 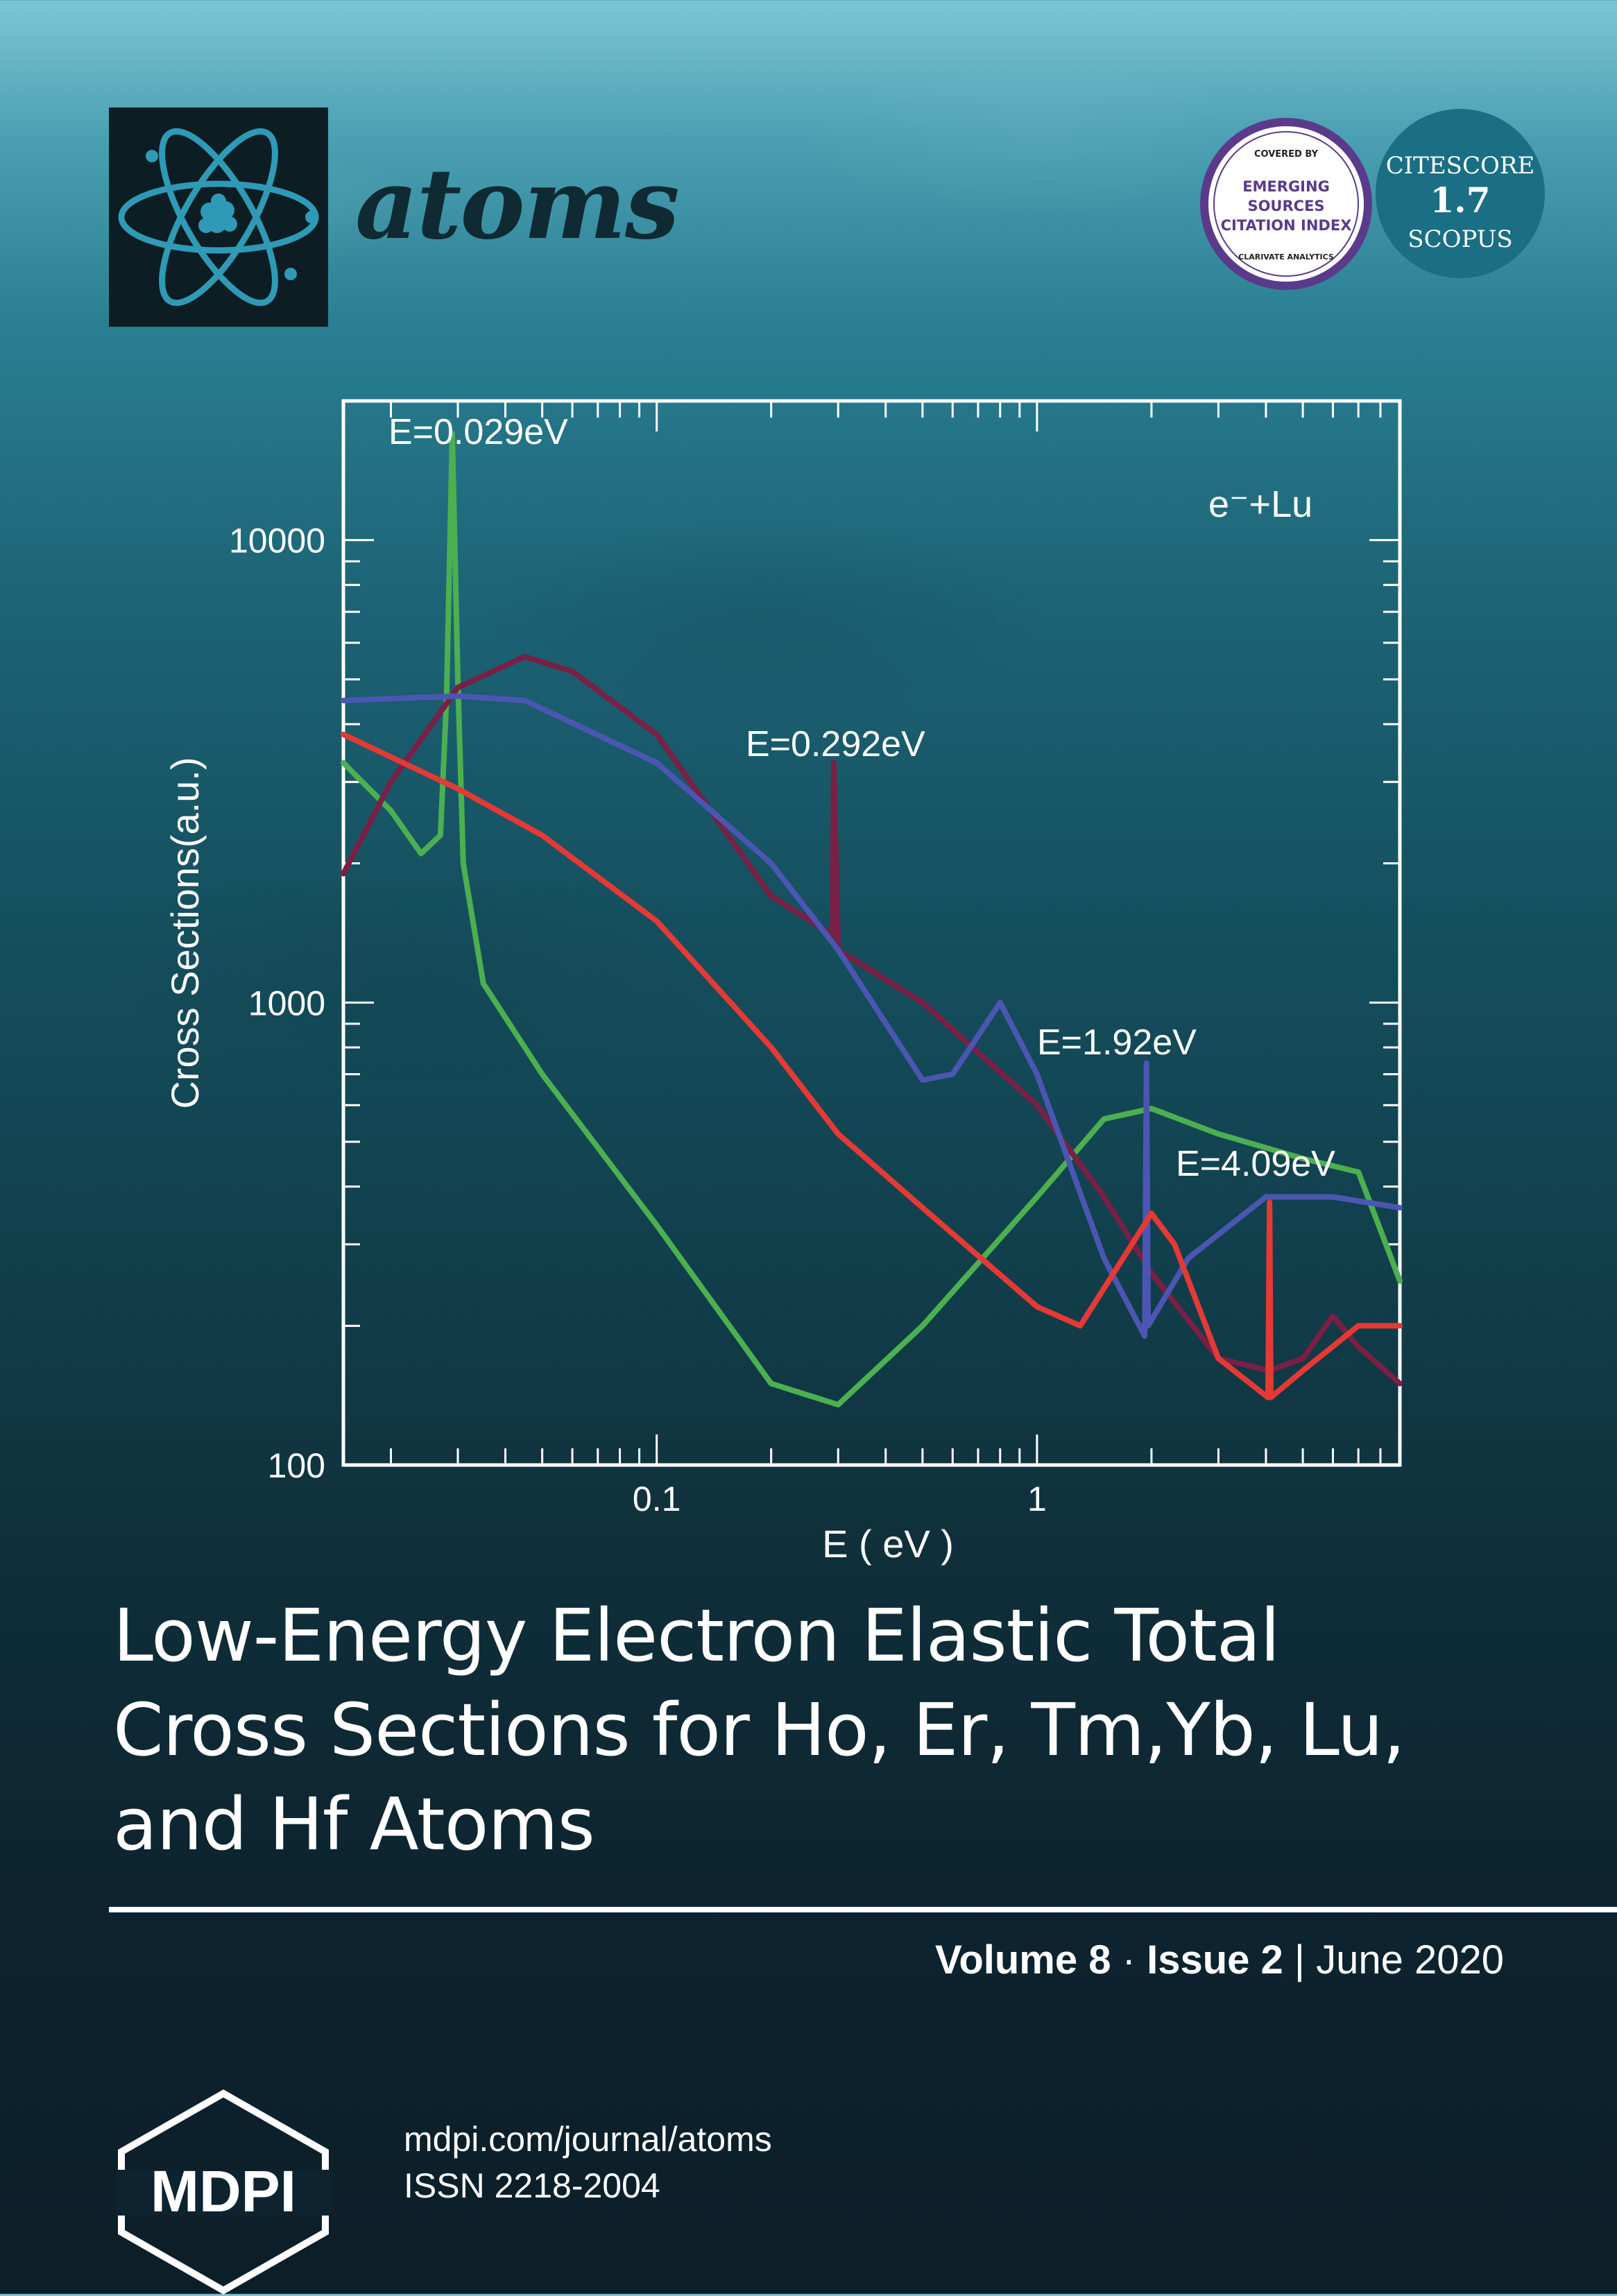 I want to click on journal-name: atoms, so click(x=517, y=205).